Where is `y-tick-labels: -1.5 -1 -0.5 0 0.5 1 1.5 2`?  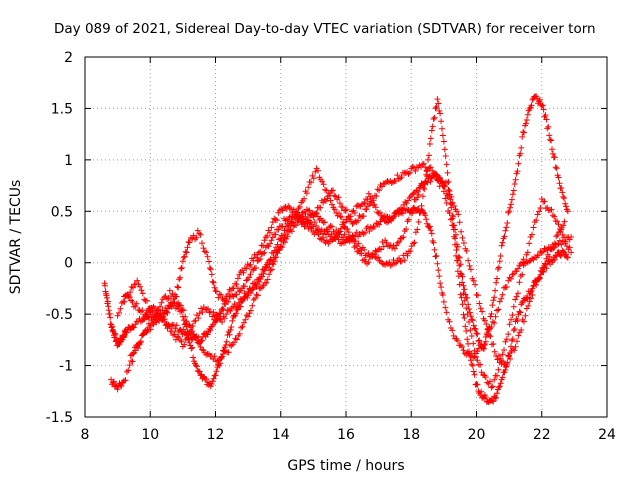
y-tick-labels: -1.5 -1 -0.5 0 0.5 1 1.5 2 is located at coordinates (59, 238).